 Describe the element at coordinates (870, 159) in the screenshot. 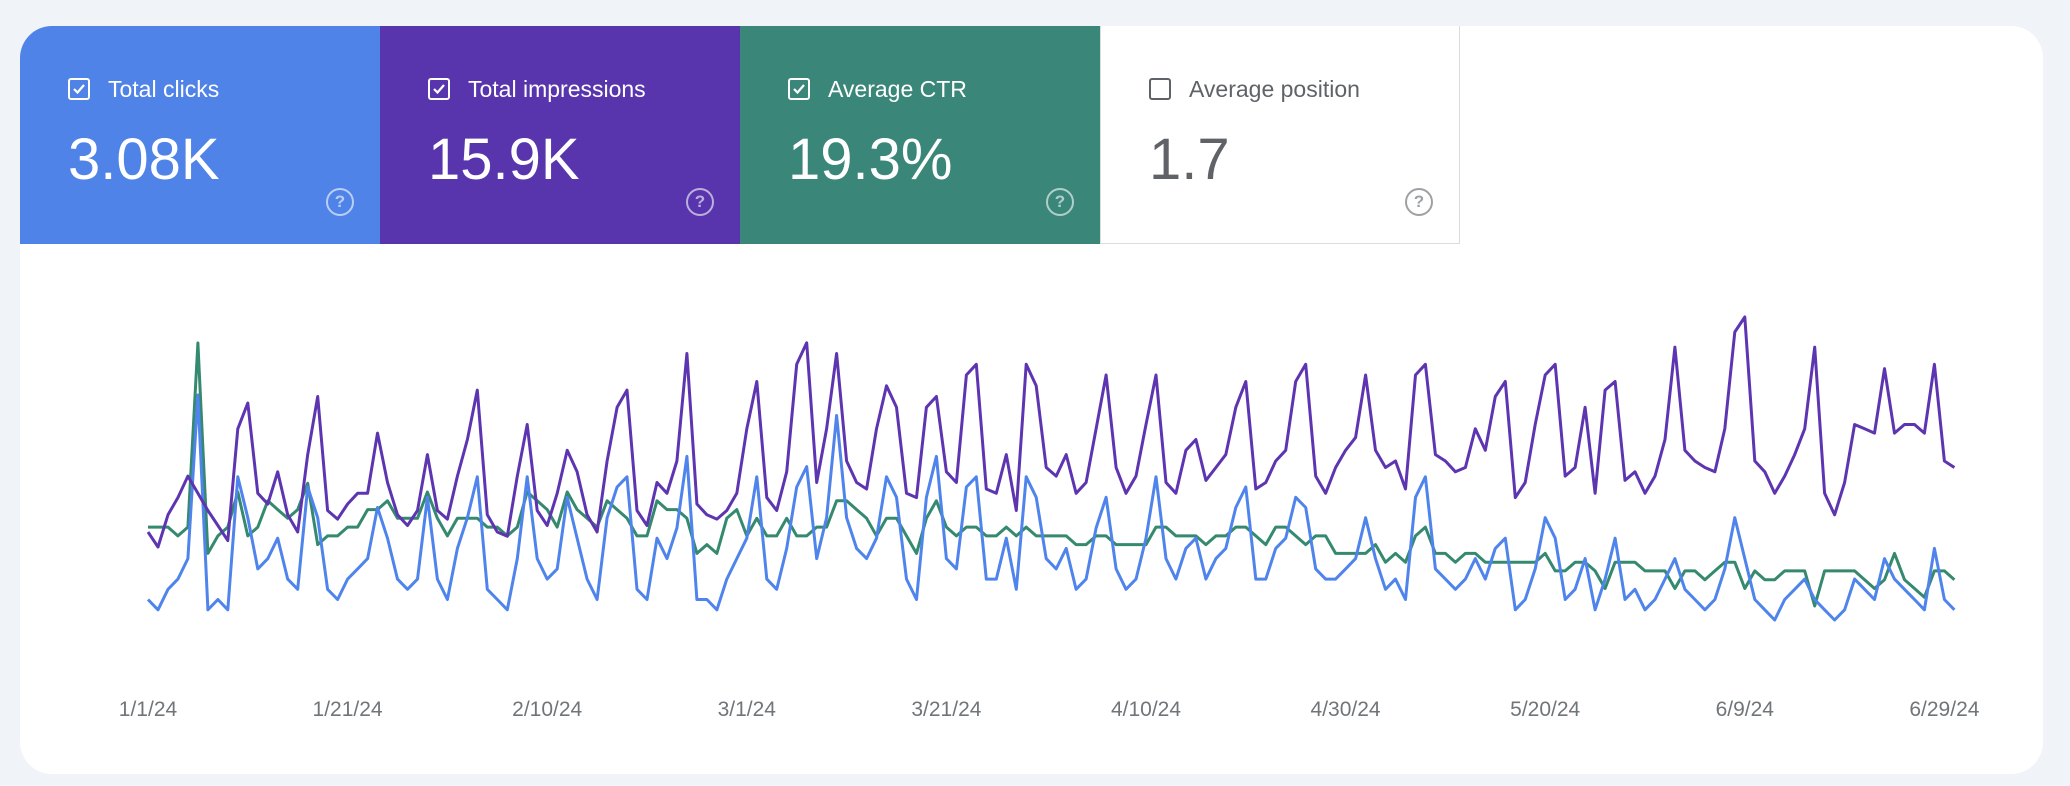

I see `metric-value: 19.3%` at that location.